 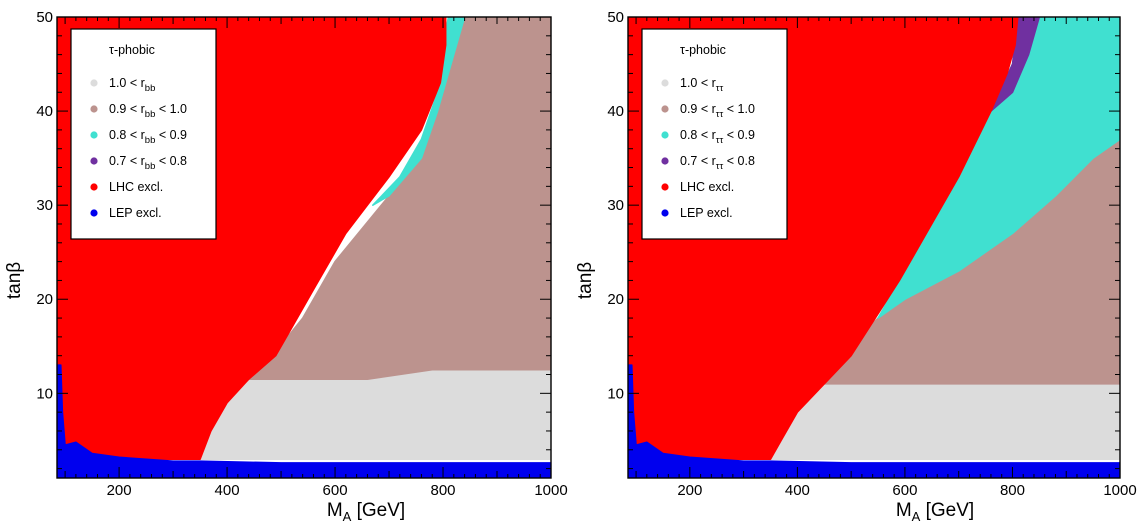 I want to click on legend-entry: 1.0 < rbb, so click(x=132, y=85).